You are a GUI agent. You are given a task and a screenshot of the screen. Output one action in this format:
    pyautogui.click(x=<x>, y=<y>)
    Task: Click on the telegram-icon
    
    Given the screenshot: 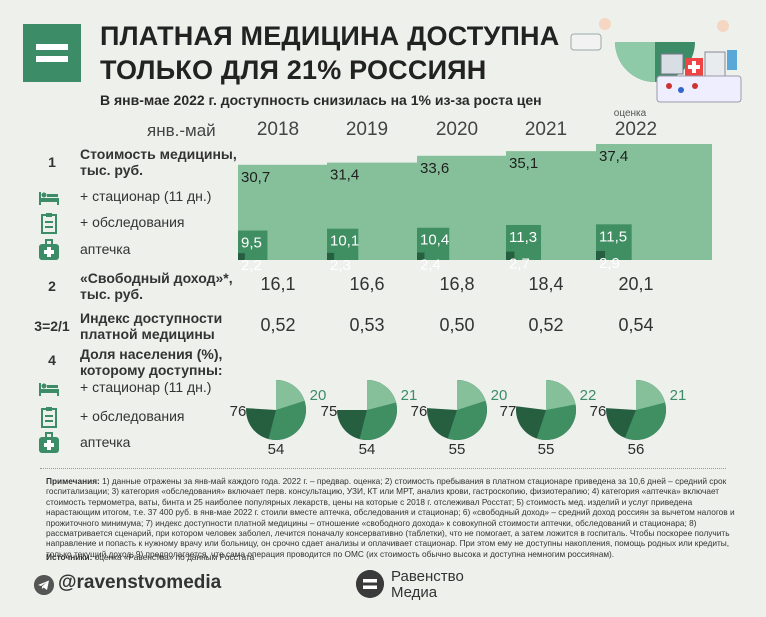 What is the action you would take?
    pyautogui.click(x=44, y=585)
    